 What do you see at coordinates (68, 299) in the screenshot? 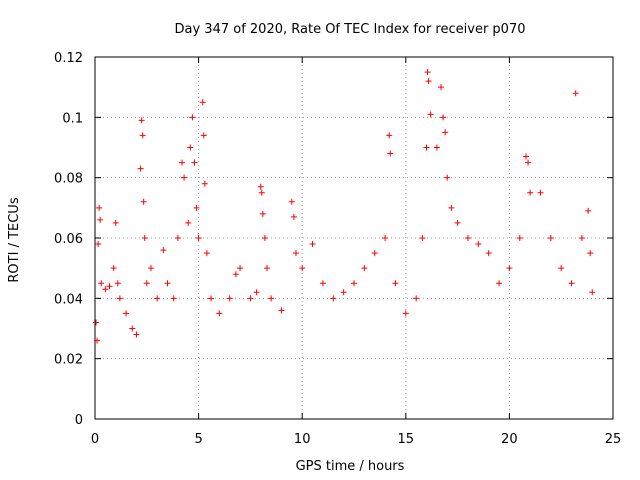
I see `y-tick-label: 0.04` at bounding box center [68, 299].